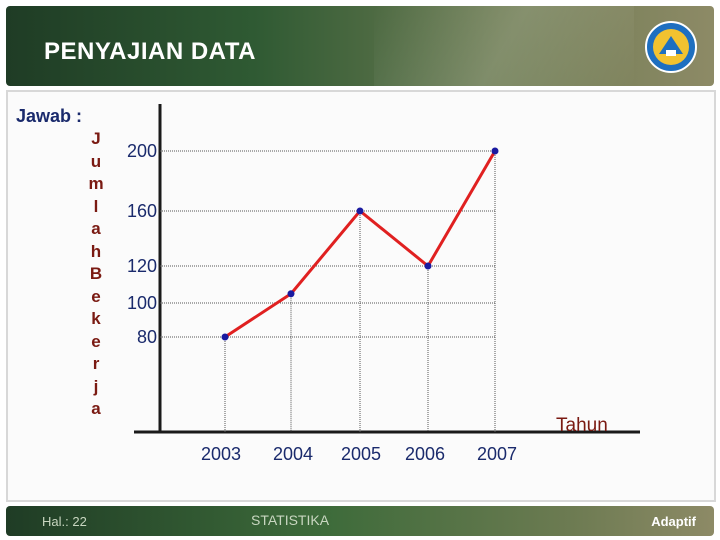  I want to click on page-title: PENYAJIAN DATA, so click(150, 51).